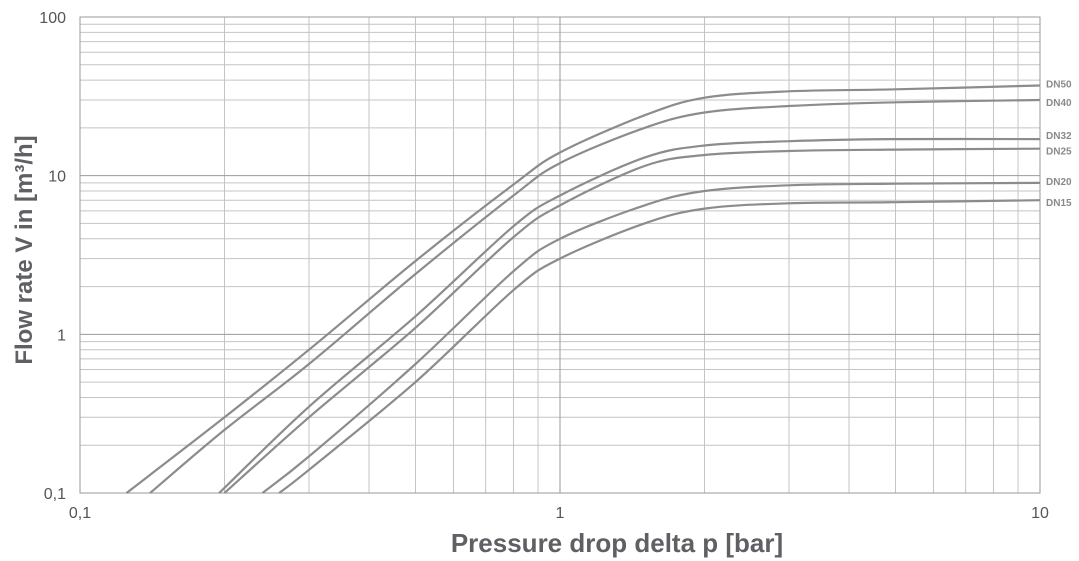 This screenshot has width=1079, height=561. I want to click on x-tick-label: 1, so click(560, 513).